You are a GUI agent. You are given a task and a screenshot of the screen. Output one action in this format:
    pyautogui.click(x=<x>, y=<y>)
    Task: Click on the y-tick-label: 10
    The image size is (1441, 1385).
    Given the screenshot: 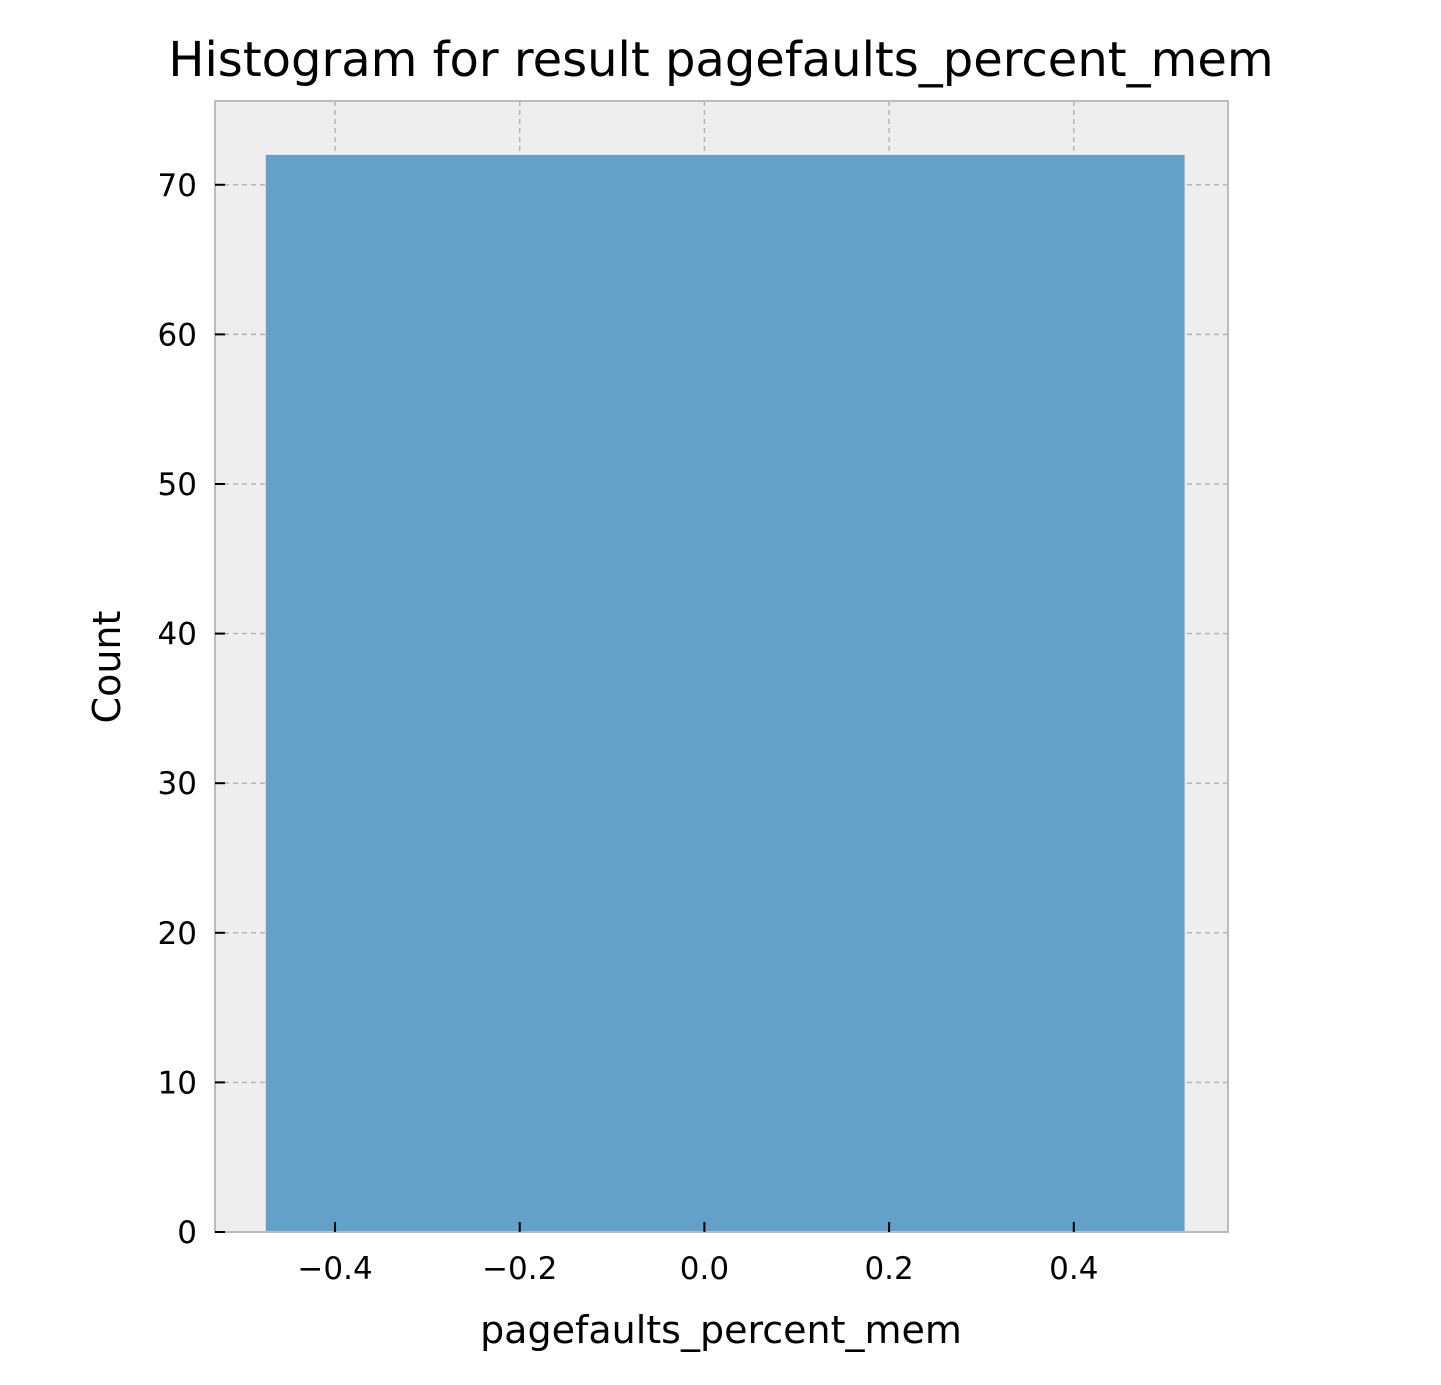 What is the action you would take?
    pyautogui.click(x=177, y=1083)
    